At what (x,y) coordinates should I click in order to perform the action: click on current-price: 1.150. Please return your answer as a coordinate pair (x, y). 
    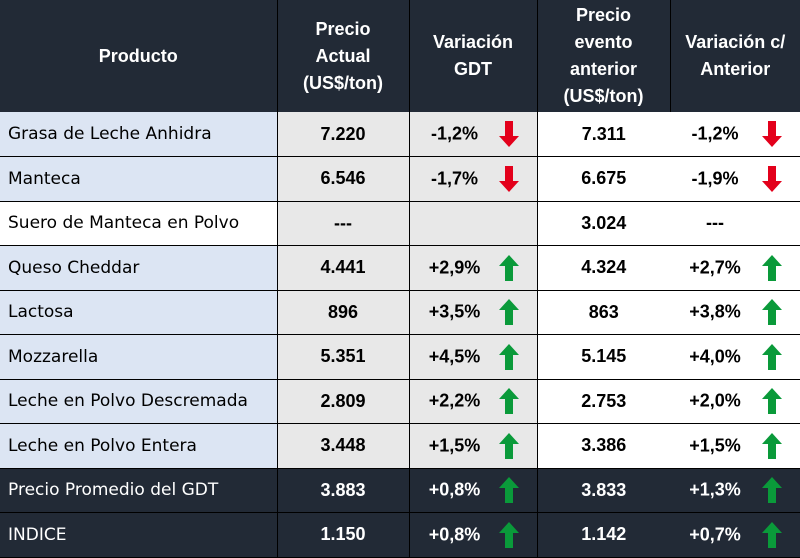
    Looking at the image, I should click on (343, 535).